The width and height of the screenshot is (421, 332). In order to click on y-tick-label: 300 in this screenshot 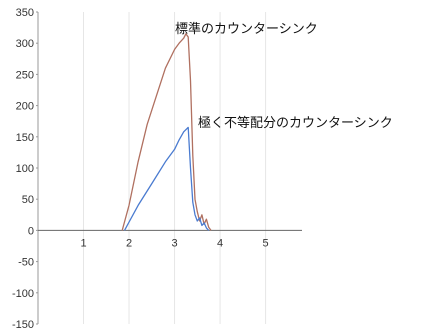, I will do `click(25, 44)`.